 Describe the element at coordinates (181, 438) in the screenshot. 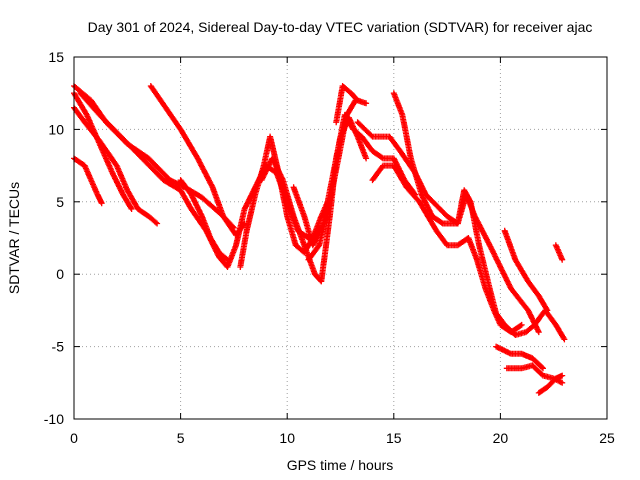

I see `x-tick-label: 5` at that location.